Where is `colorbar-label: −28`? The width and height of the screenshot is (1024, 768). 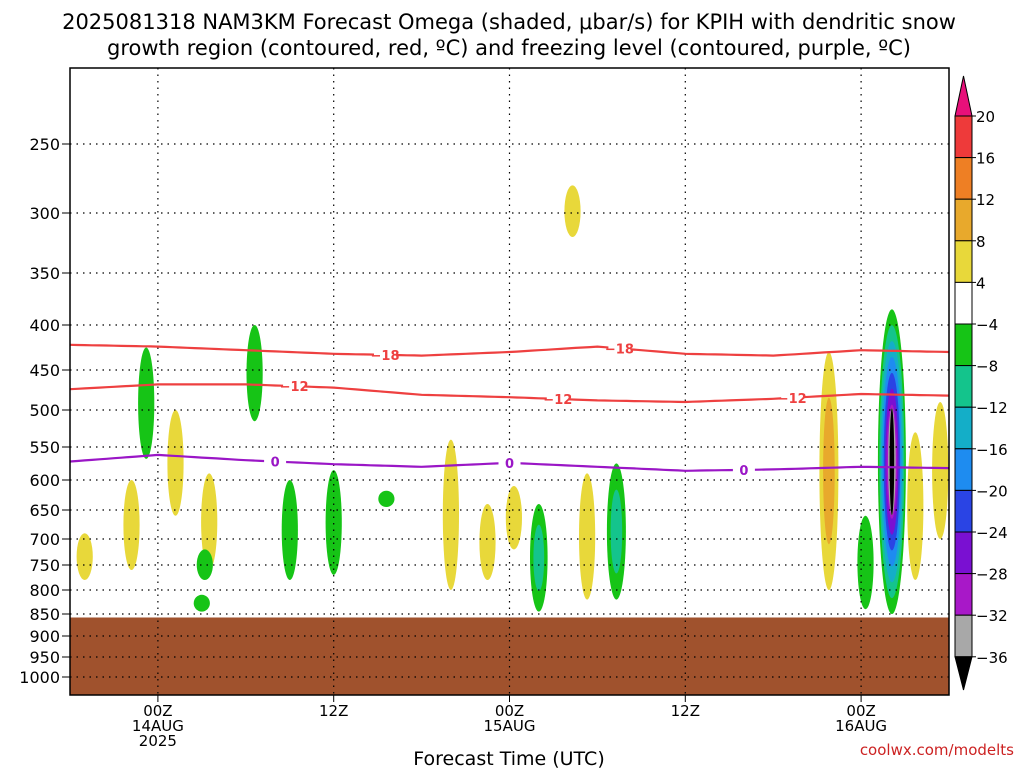 colorbar-label: −28 is located at coordinates (992, 575).